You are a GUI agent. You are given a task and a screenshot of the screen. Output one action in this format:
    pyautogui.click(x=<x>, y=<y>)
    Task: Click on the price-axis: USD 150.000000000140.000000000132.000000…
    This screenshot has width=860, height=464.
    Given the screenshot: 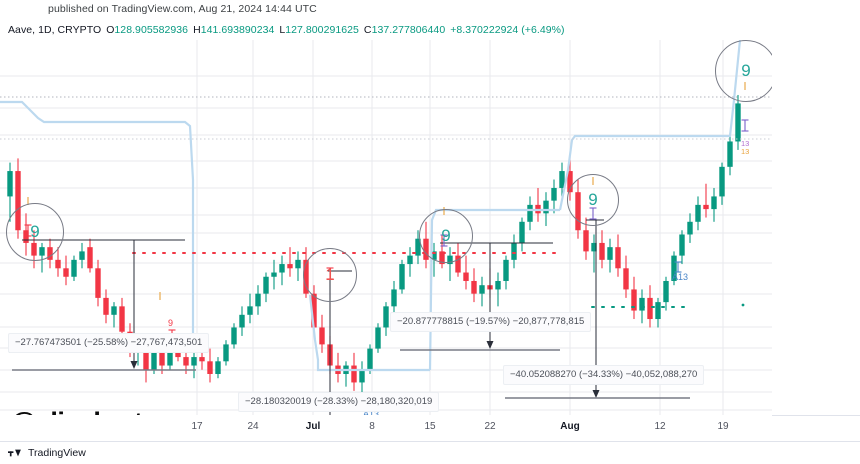 What is the action you would take?
    pyautogui.click(x=816, y=220)
    